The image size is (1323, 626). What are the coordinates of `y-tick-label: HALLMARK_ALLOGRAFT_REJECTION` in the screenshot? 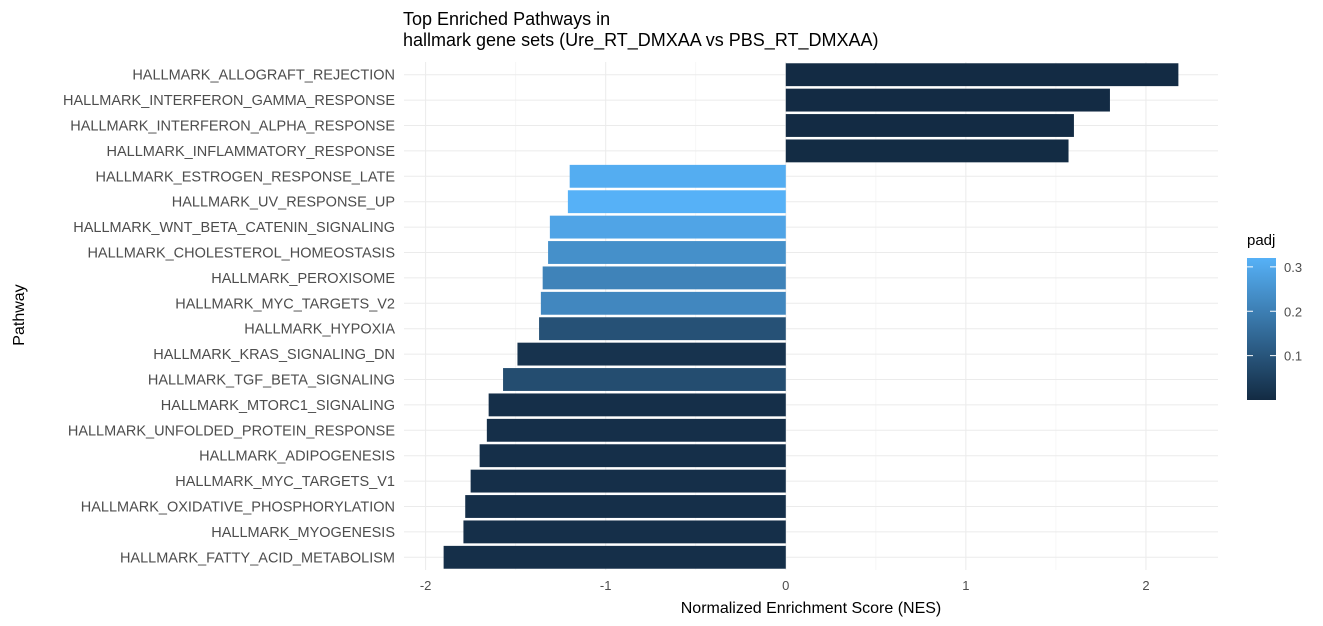 It's located at (263, 76).